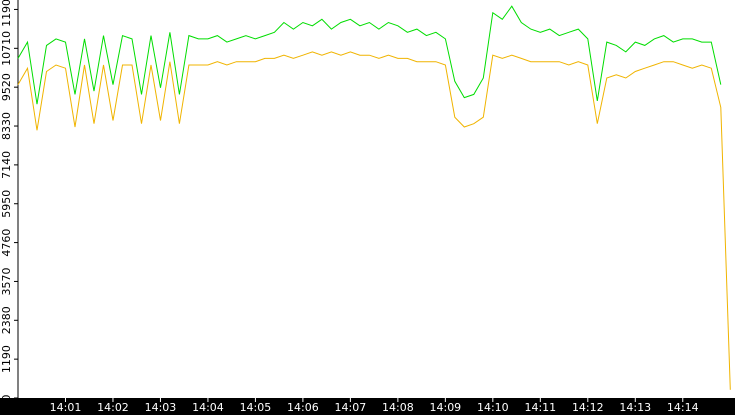  What do you see at coordinates (398, 407) in the screenshot?
I see `x-tick-label: 14:08` at bounding box center [398, 407].